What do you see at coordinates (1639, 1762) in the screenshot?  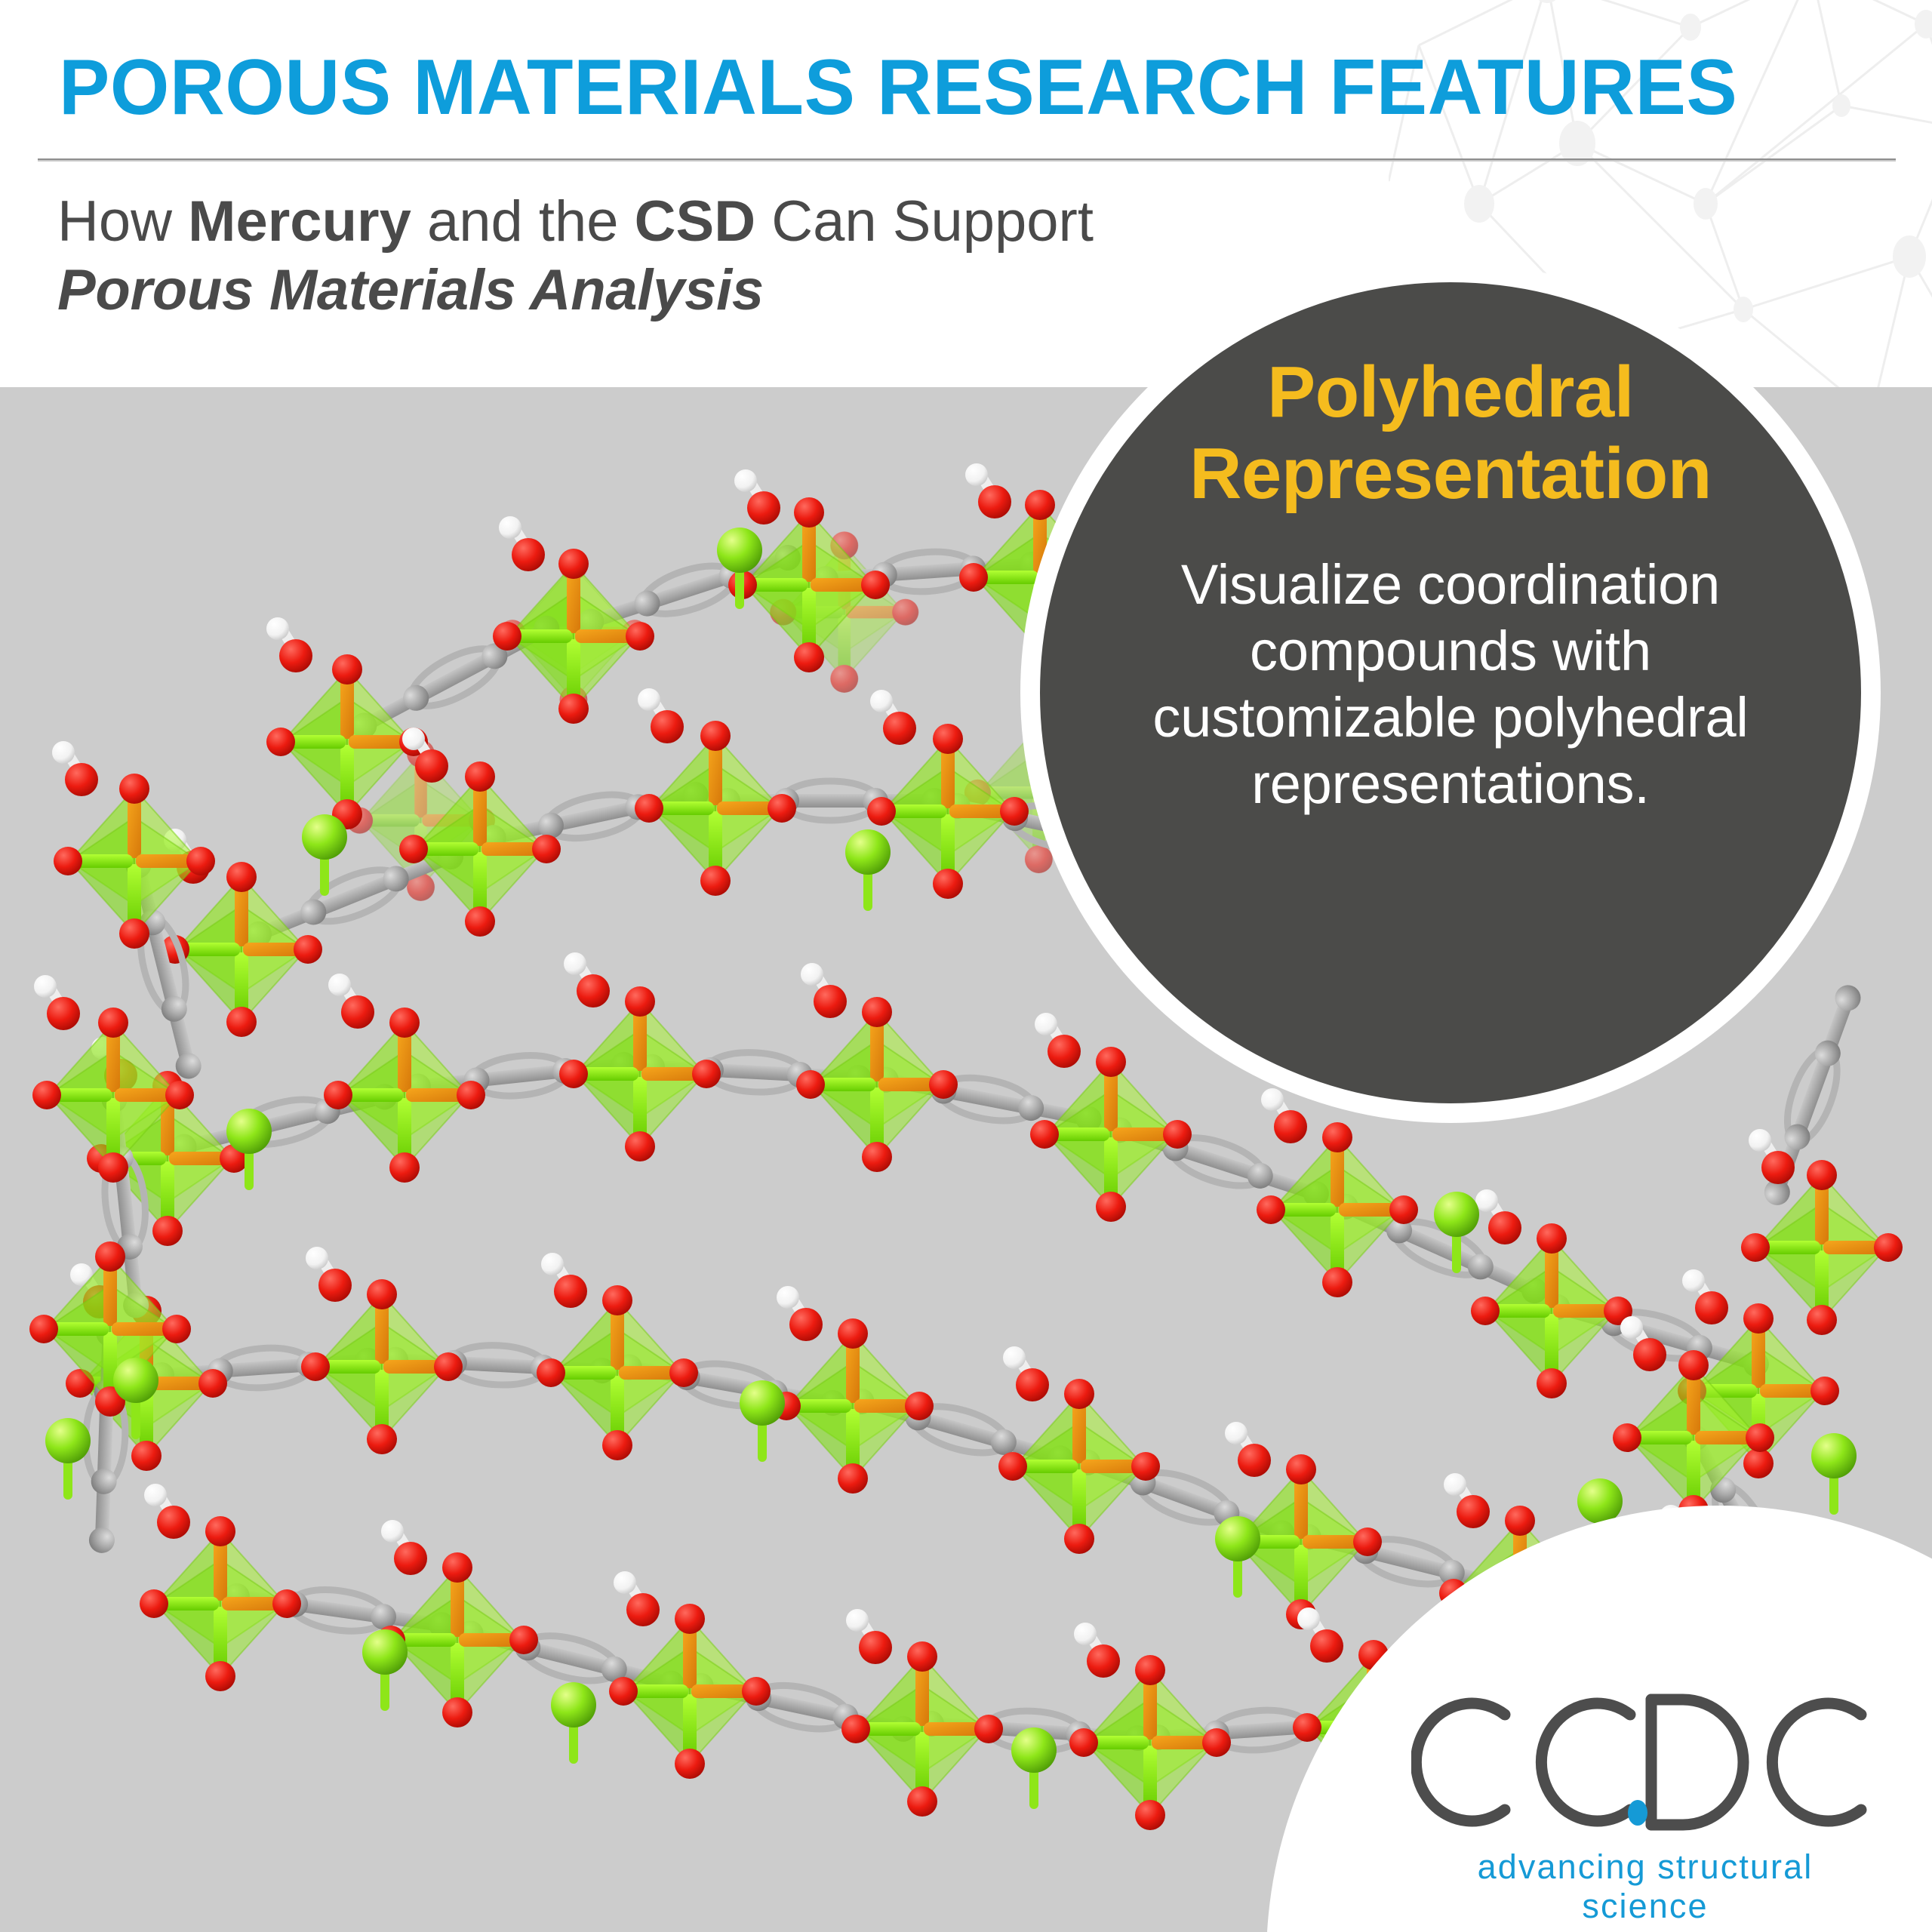 I see `ccdc-wordmark-icon` at bounding box center [1639, 1762].